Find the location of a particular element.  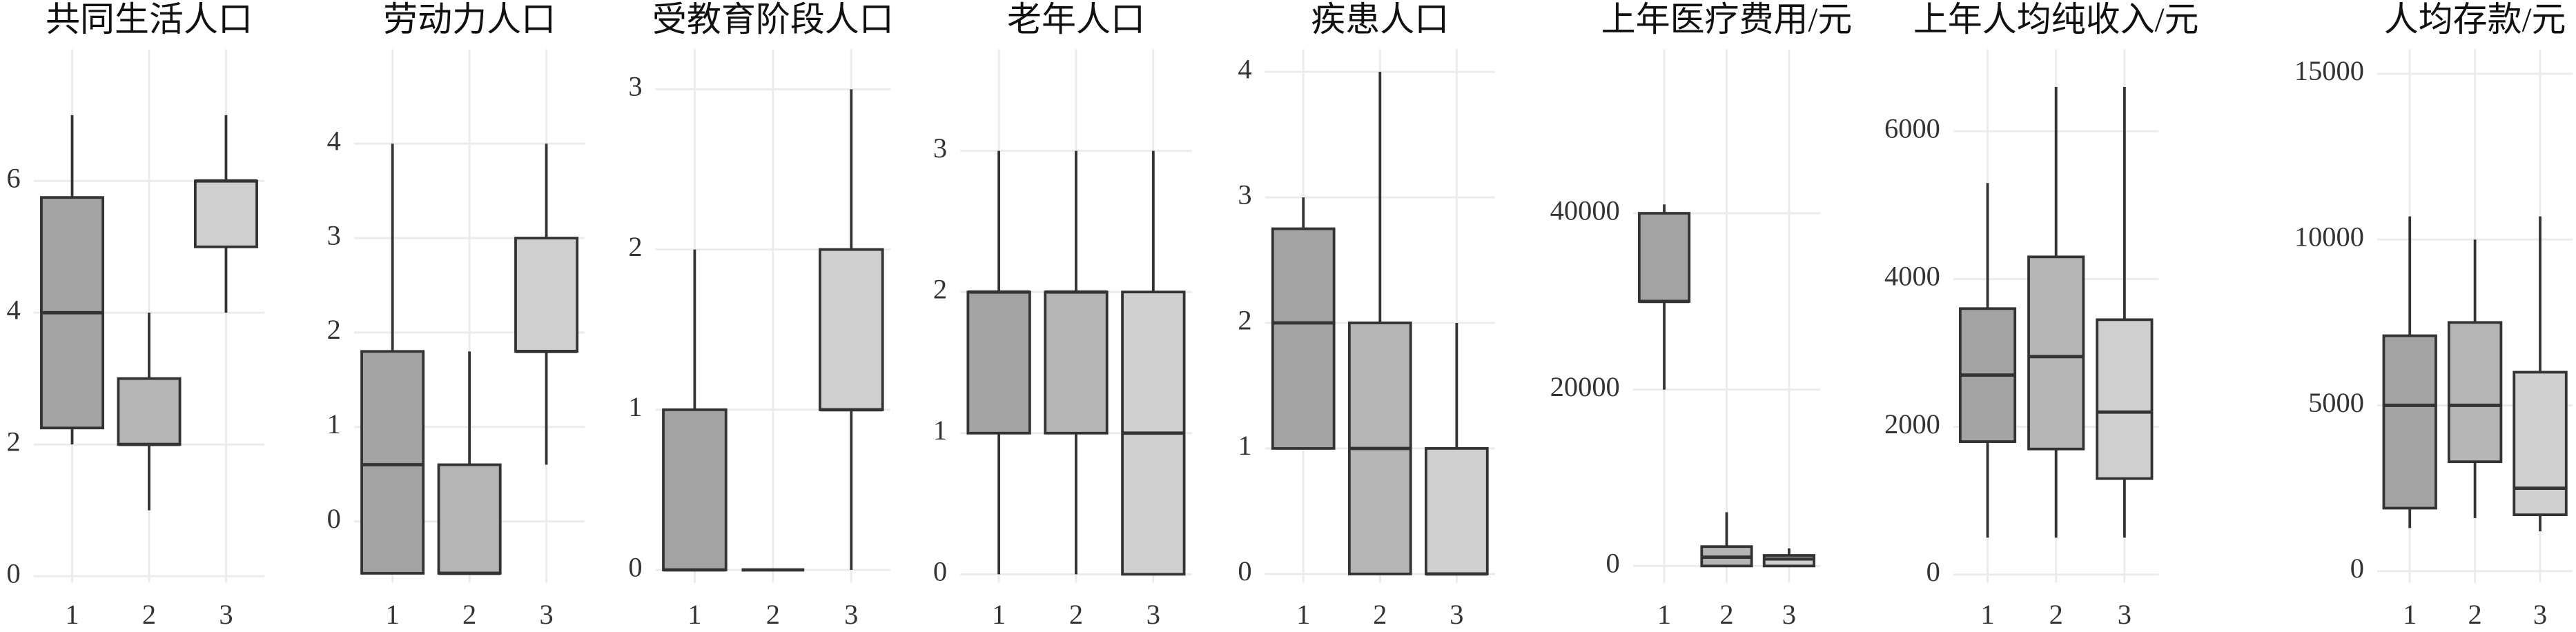

panel-title: 上年医疗费用/元 is located at coordinates (1727, 19).